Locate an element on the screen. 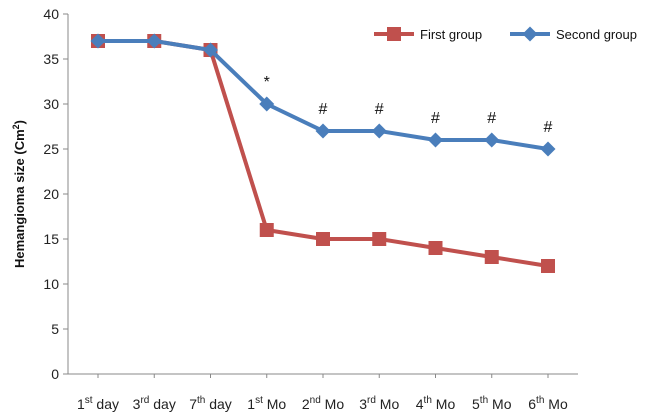 The height and width of the screenshot is (420, 656). x-tick-label: 7th day is located at coordinates (210, 403).